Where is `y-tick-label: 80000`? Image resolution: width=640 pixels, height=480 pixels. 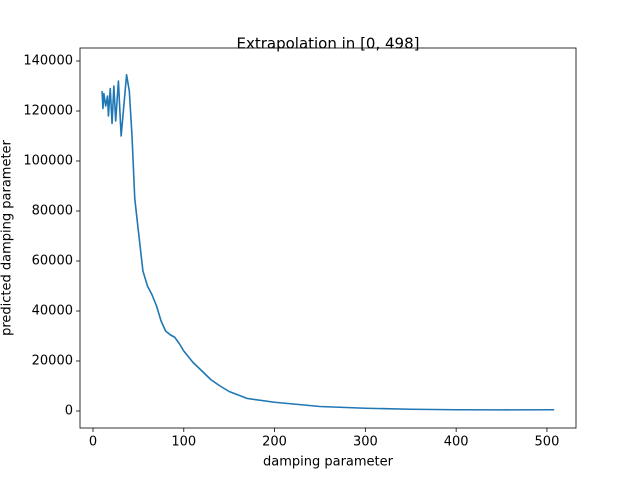 y-tick-label: 80000 is located at coordinates (52, 211).